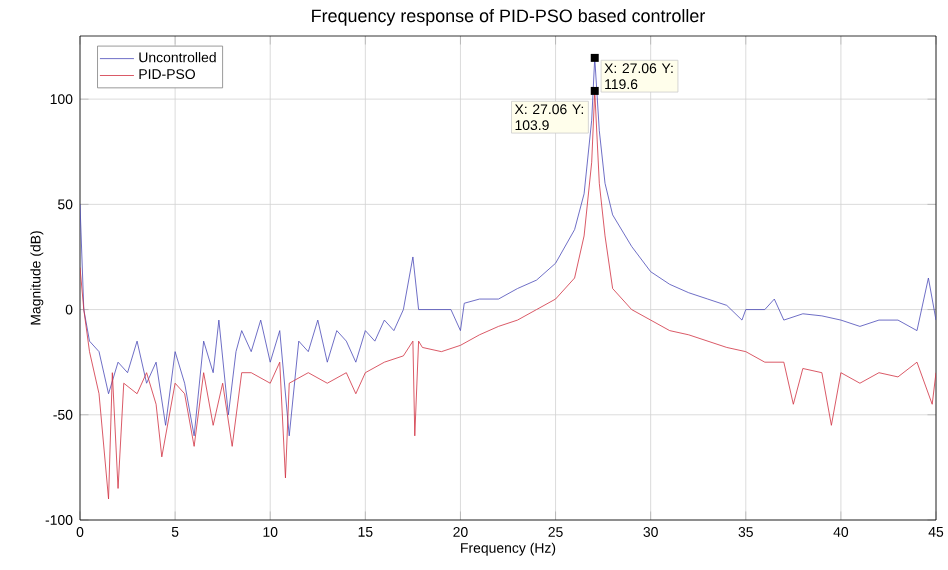  What do you see at coordinates (509, 17) in the screenshot?
I see `chart-title: Frequency response of PID-PSO based controller` at bounding box center [509, 17].